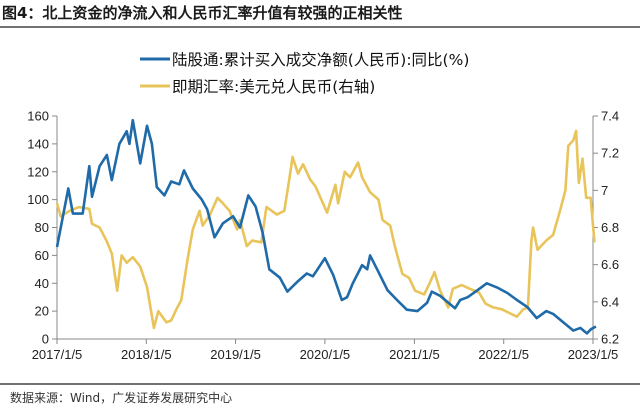 The width and height of the screenshot is (640, 413). What do you see at coordinates (42, 227) in the screenshot?
I see `left-tick-label: 80` at bounding box center [42, 227].